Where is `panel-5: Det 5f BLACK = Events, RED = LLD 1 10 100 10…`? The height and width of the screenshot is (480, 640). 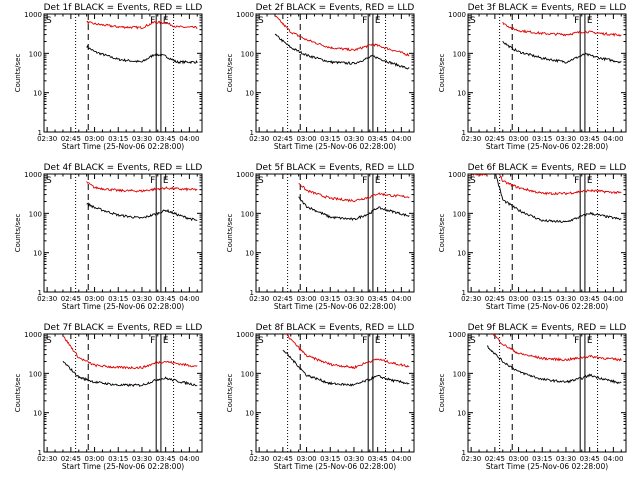
panel-5: Det 5f BLACK = Events, RED = LLD 1 10 100 10… is located at coordinates (320, 237).